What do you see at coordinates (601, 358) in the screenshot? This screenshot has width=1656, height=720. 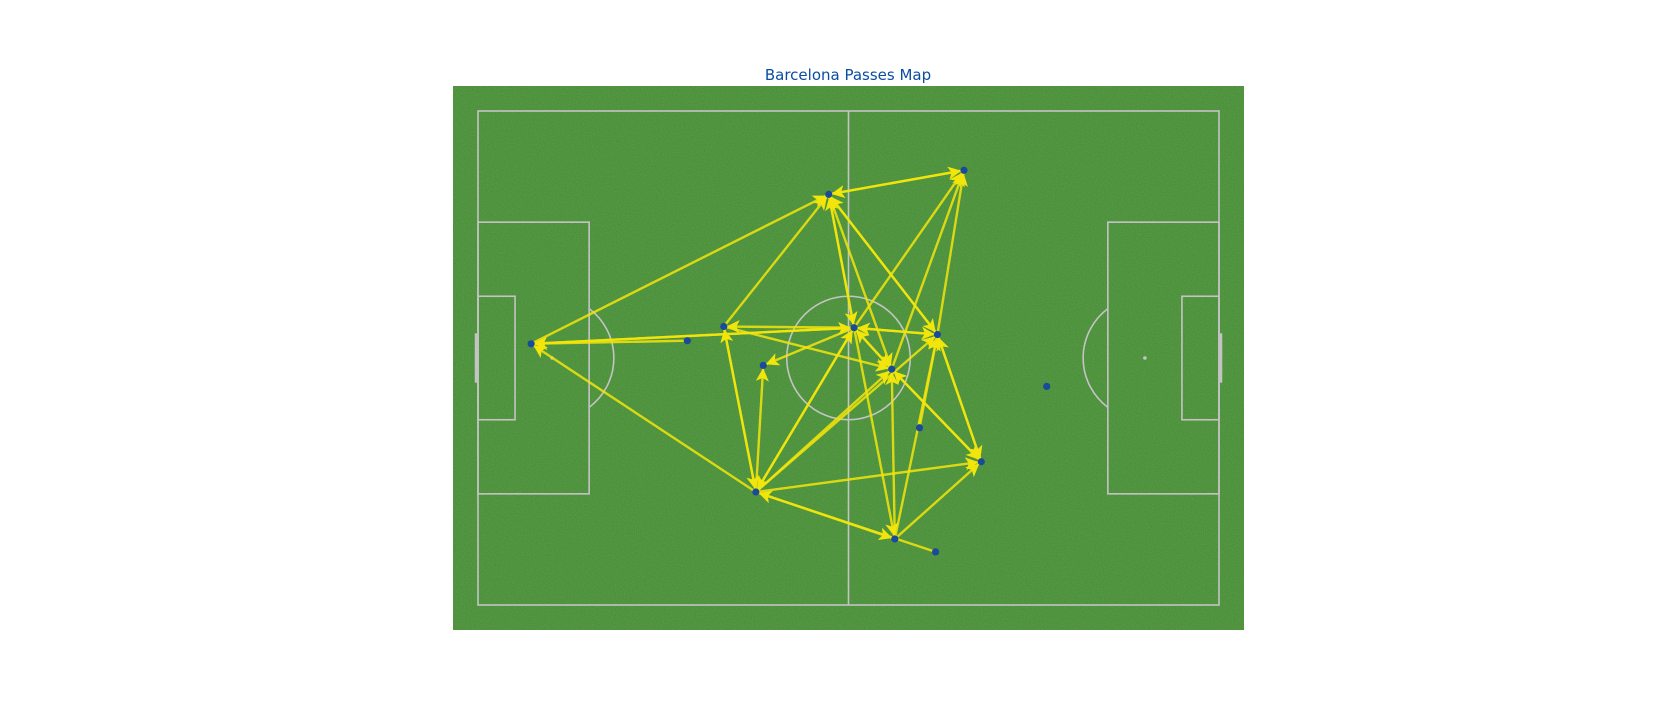 I see `left-penalty-arc` at bounding box center [601, 358].